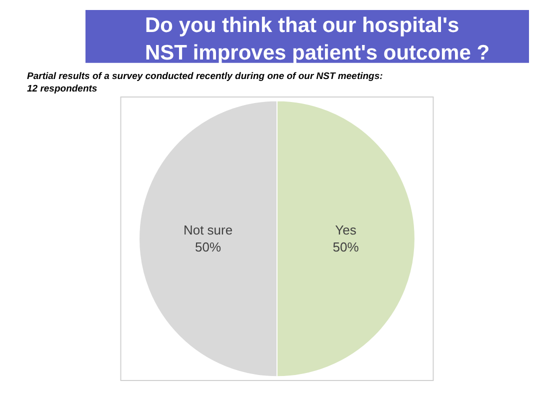 The width and height of the screenshot is (544, 408). Describe the element at coordinates (317, 39) in the screenshot. I see `chart-title: Do you think that our hospital's NST improves patient's outcome ?` at that location.